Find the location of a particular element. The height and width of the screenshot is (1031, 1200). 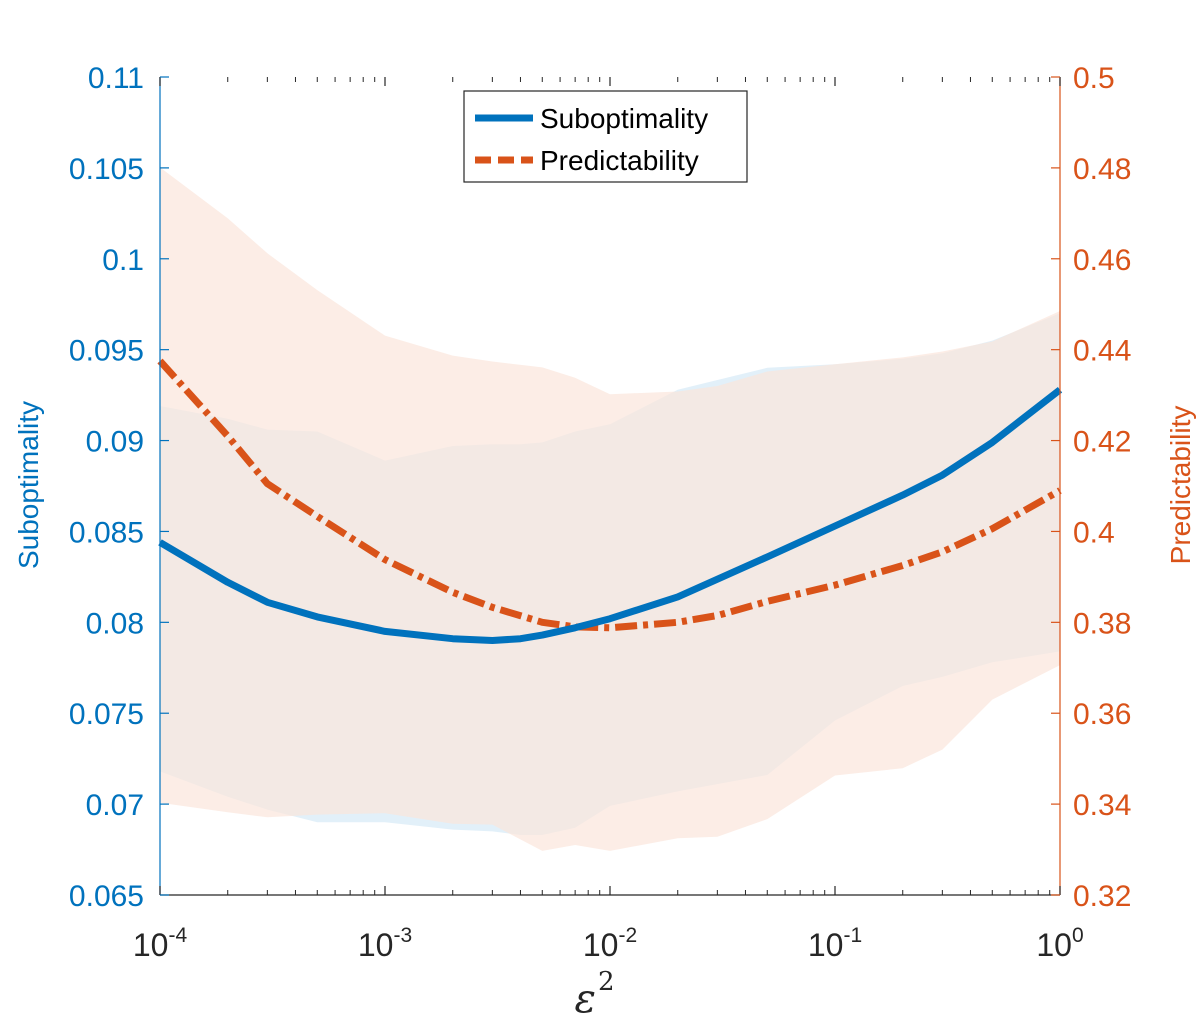

y-left-tick-label: 0.07 is located at coordinates (115, 805).